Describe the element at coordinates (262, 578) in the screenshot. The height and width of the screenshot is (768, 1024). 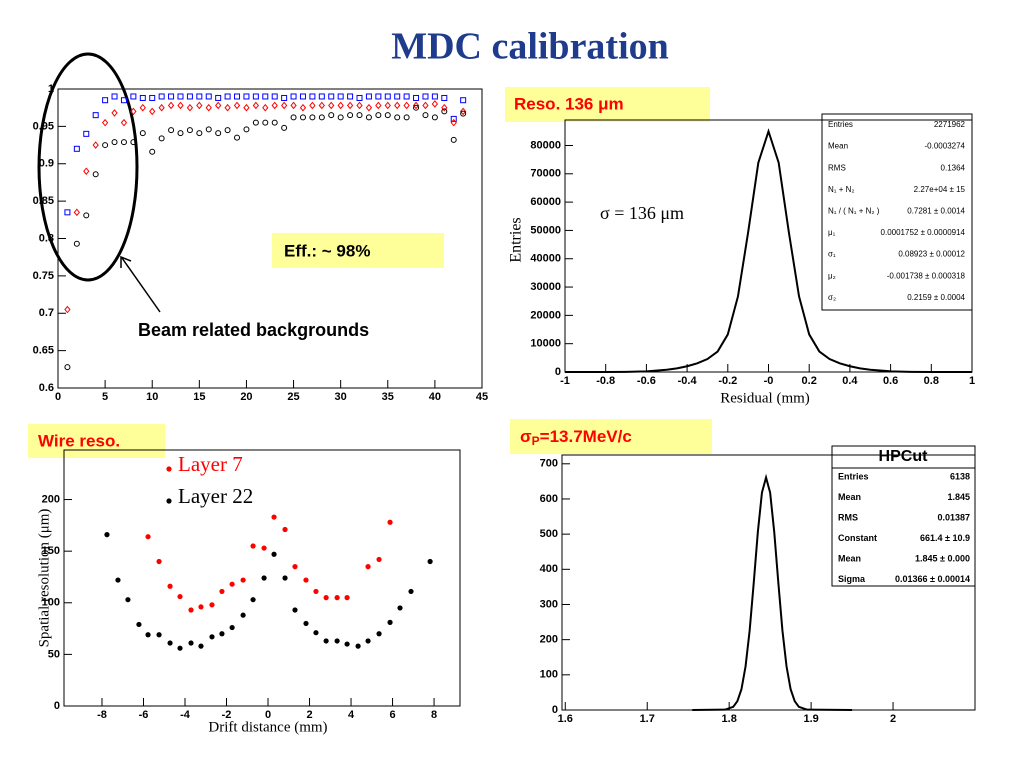
I see `plot-frame` at that location.